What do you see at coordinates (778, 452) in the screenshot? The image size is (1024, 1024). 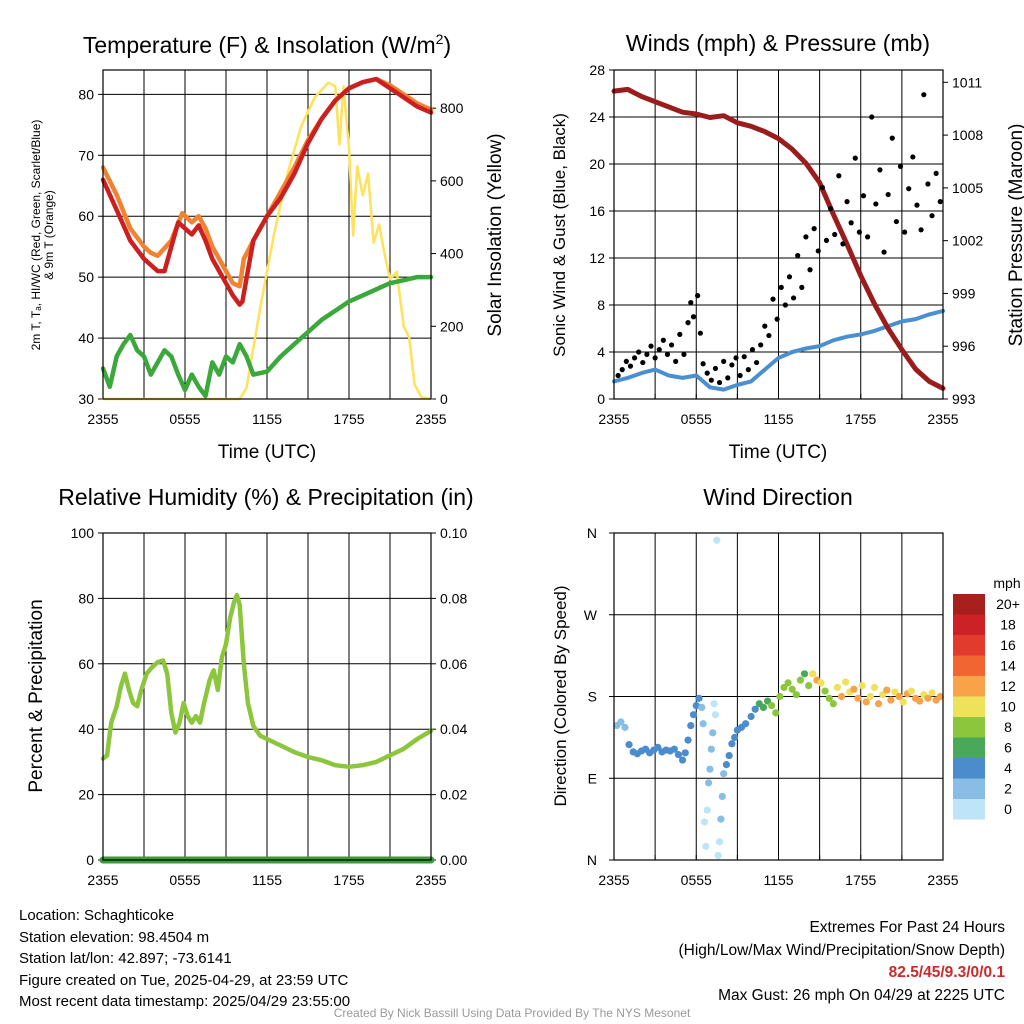 I see `wind-xlabel: Time (UTC)` at bounding box center [778, 452].